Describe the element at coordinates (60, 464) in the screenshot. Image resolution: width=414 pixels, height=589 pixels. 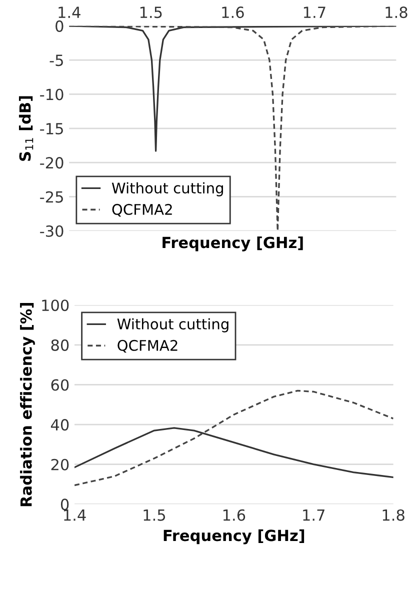
I see `y-tick-label: 20` at that location.